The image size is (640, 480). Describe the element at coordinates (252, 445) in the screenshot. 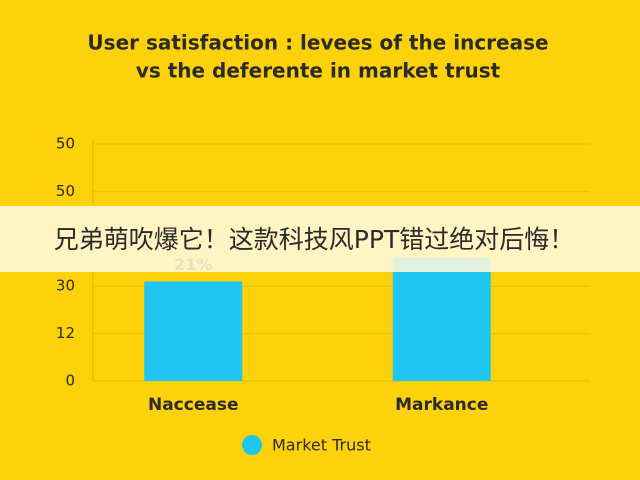

I see `legend-swatch` at that location.